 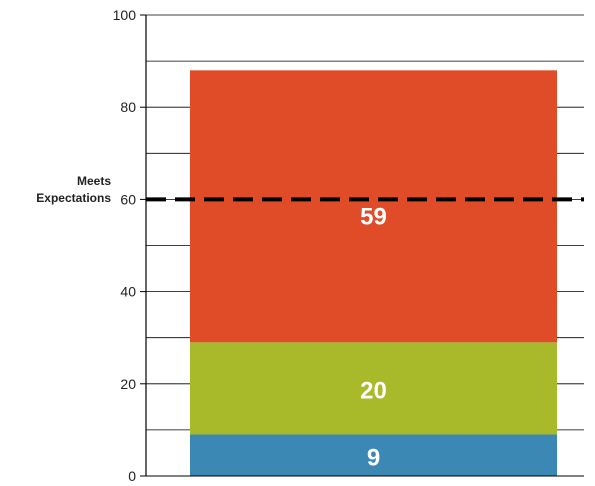 I want to click on y-tick-label: 80, so click(x=128, y=107).